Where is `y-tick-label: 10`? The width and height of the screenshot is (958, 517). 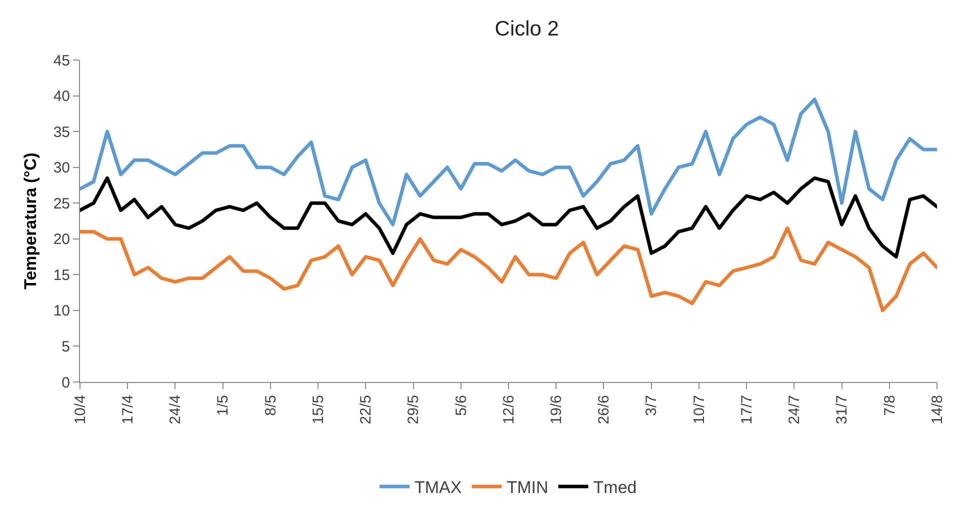
y-tick-label: 10 is located at coordinates (61, 311).